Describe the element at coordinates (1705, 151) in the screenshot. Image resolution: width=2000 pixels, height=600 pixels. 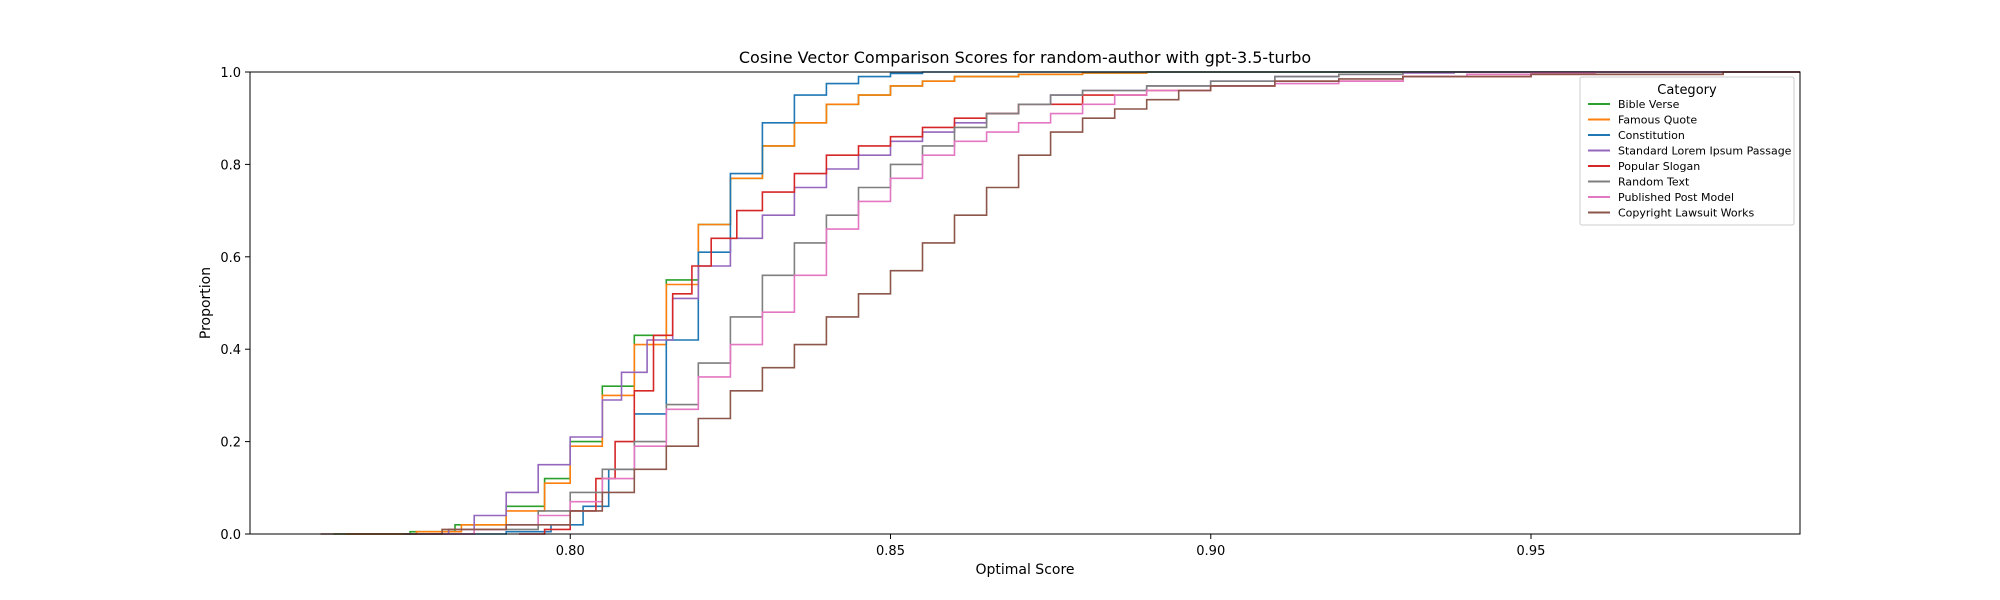
I see `legend-label-3: Standard Lorem Ipsum Passage` at that location.